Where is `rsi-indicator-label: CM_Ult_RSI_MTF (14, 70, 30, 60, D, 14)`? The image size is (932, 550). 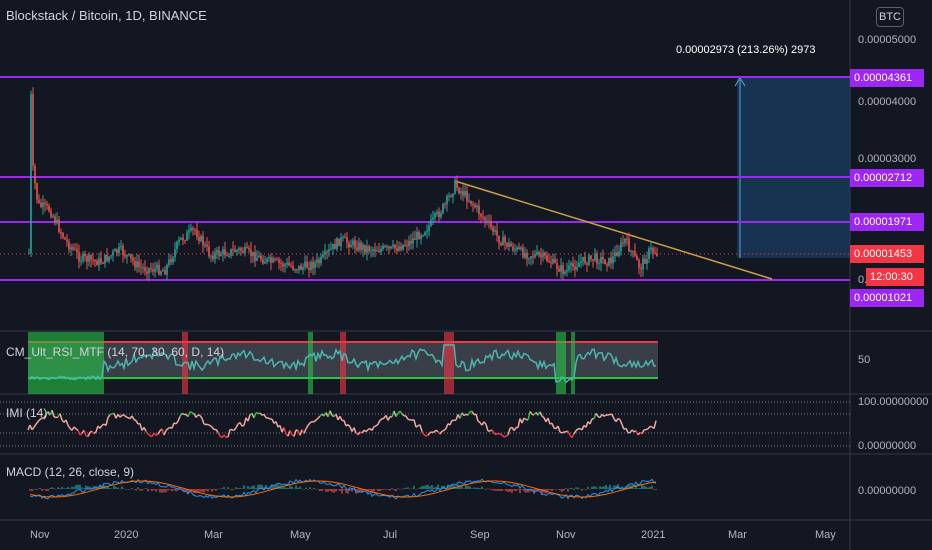 rsi-indicator-label: CM_Ult_RSI_MTF (14, 70, 30, 60, D, 14) is located at coordinates (115, 352).